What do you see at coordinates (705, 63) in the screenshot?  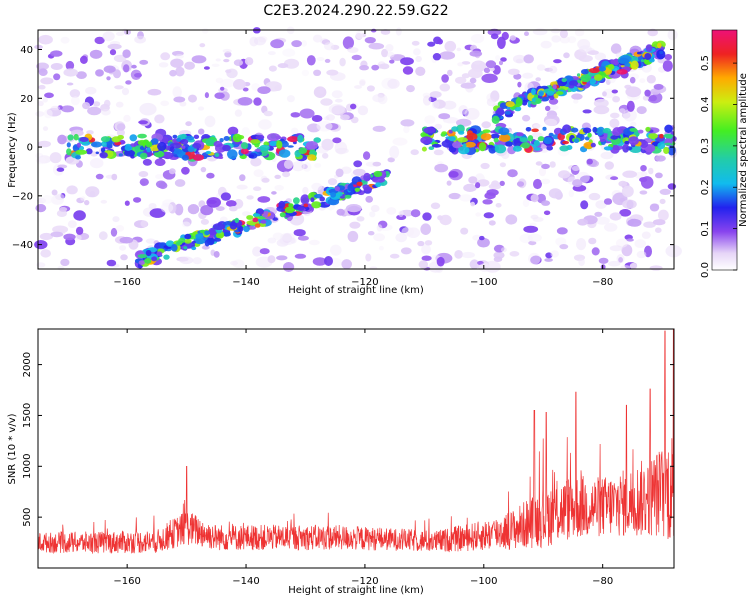 I see `colorbar-tick-label: 0.5` at bounding box center [705, 63].